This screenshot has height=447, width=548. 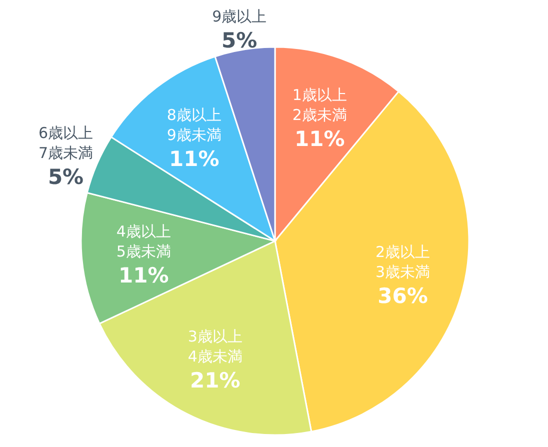 What do you see at coordinates (66, 143) in the screenshot?
I see `slice-label: 6歳以上 7歳未満` at bounding box center [66, 143].